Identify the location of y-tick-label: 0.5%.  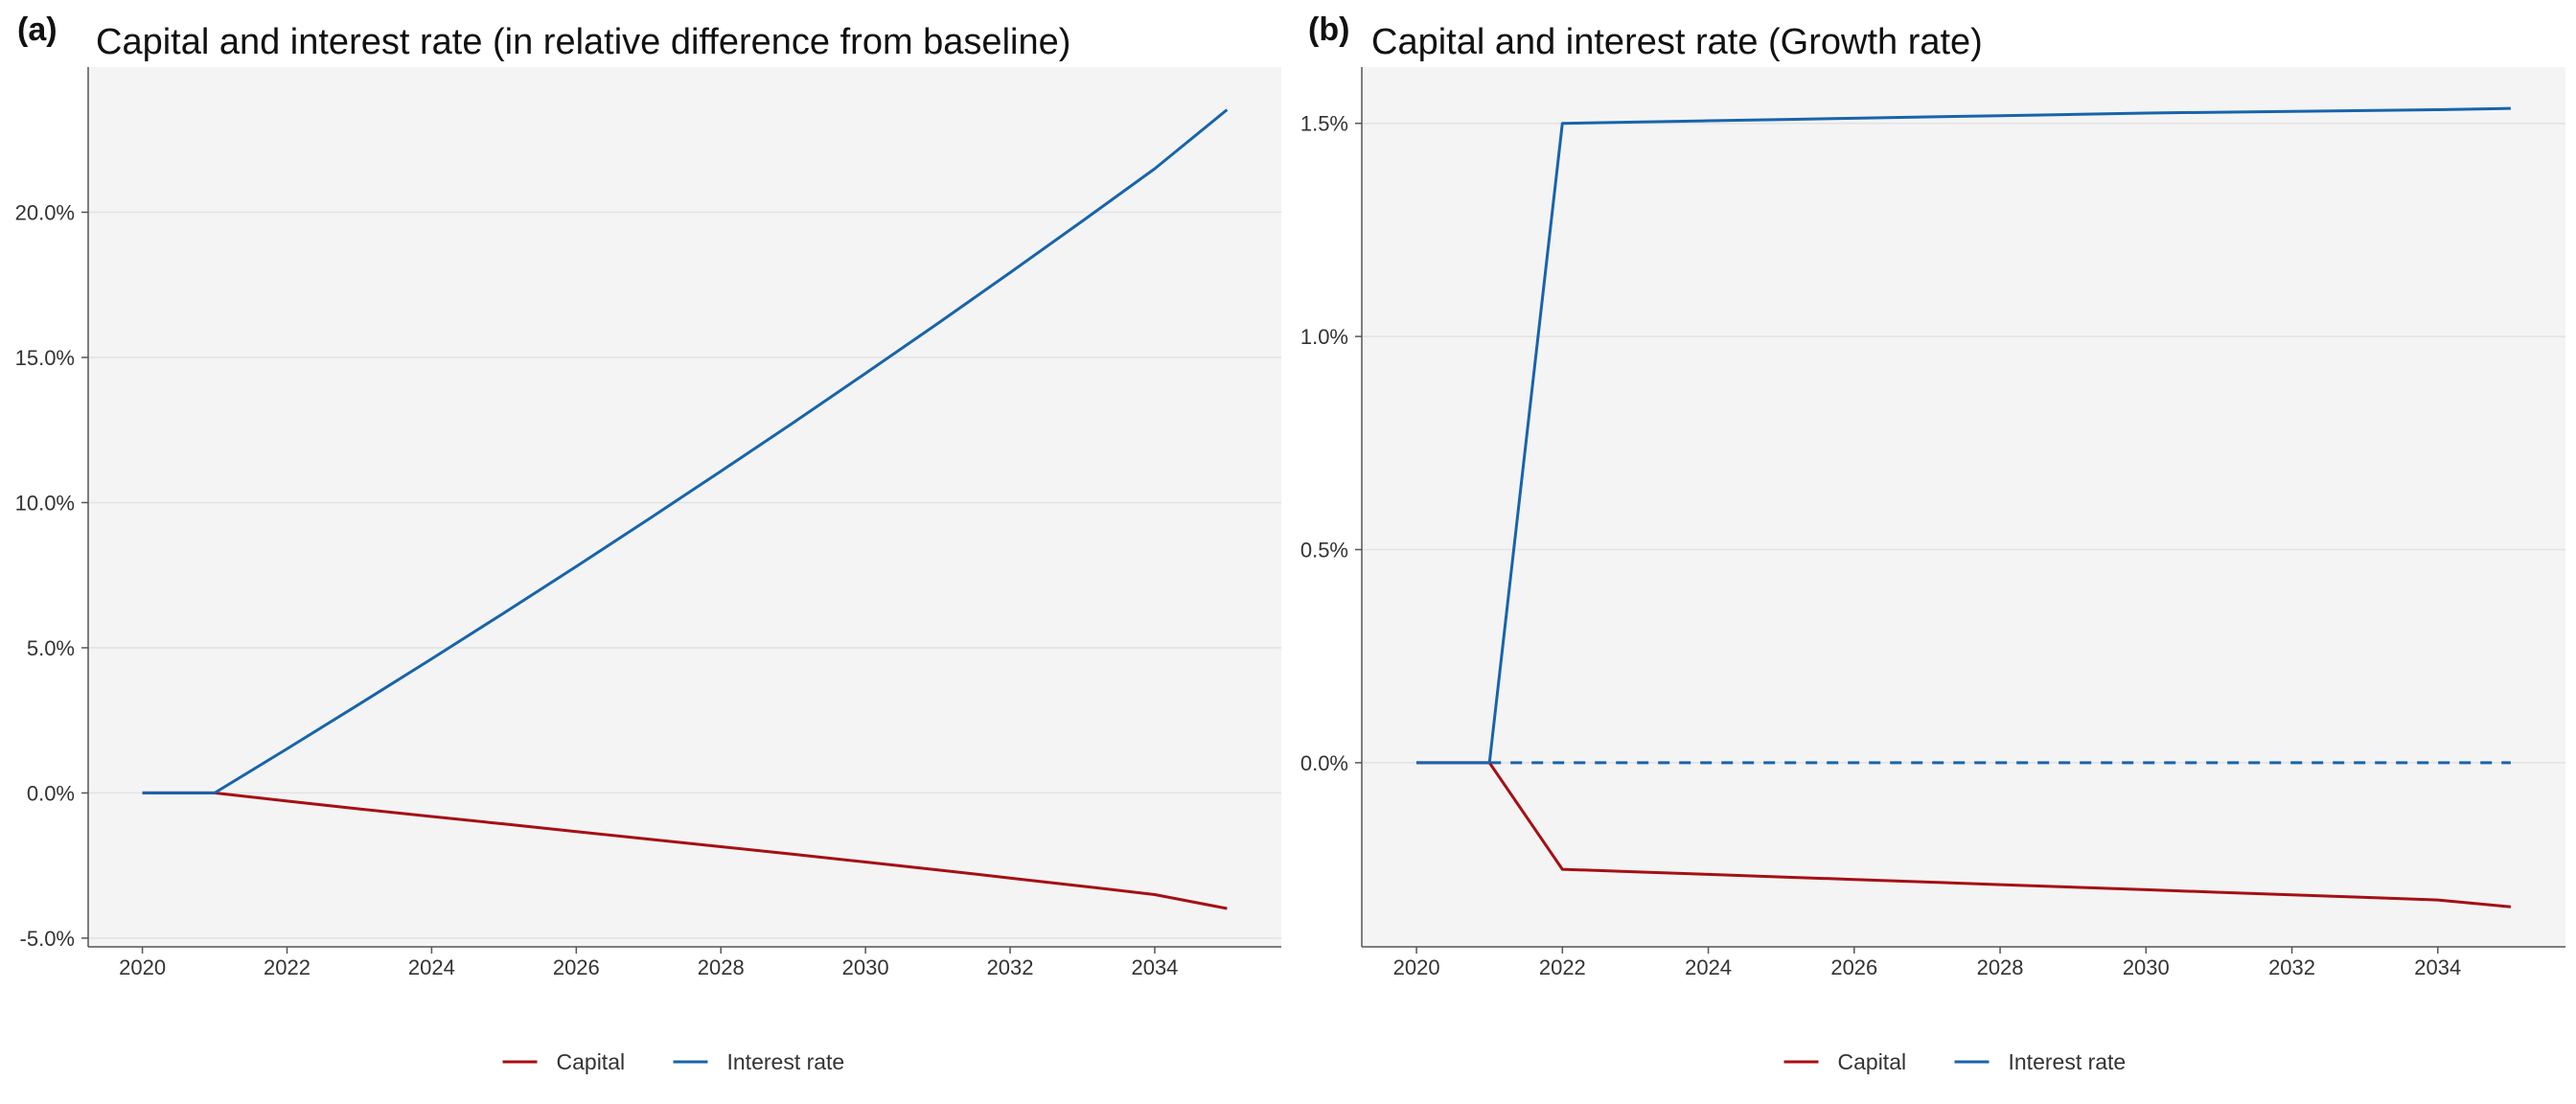
(1324, 550).